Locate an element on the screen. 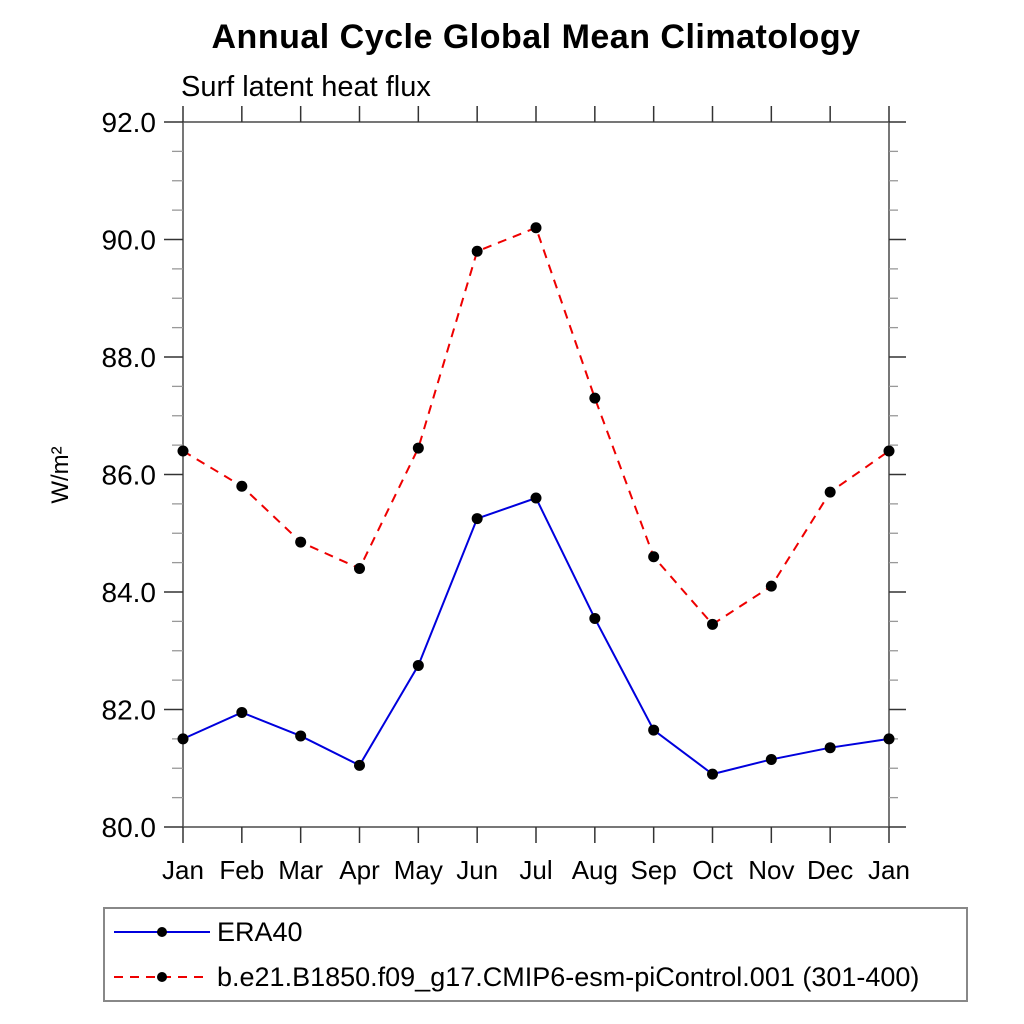 The height and width of the screenshot is (1024, 1024). y-tick-label: 86.0 is located at coordinates (129, 475).